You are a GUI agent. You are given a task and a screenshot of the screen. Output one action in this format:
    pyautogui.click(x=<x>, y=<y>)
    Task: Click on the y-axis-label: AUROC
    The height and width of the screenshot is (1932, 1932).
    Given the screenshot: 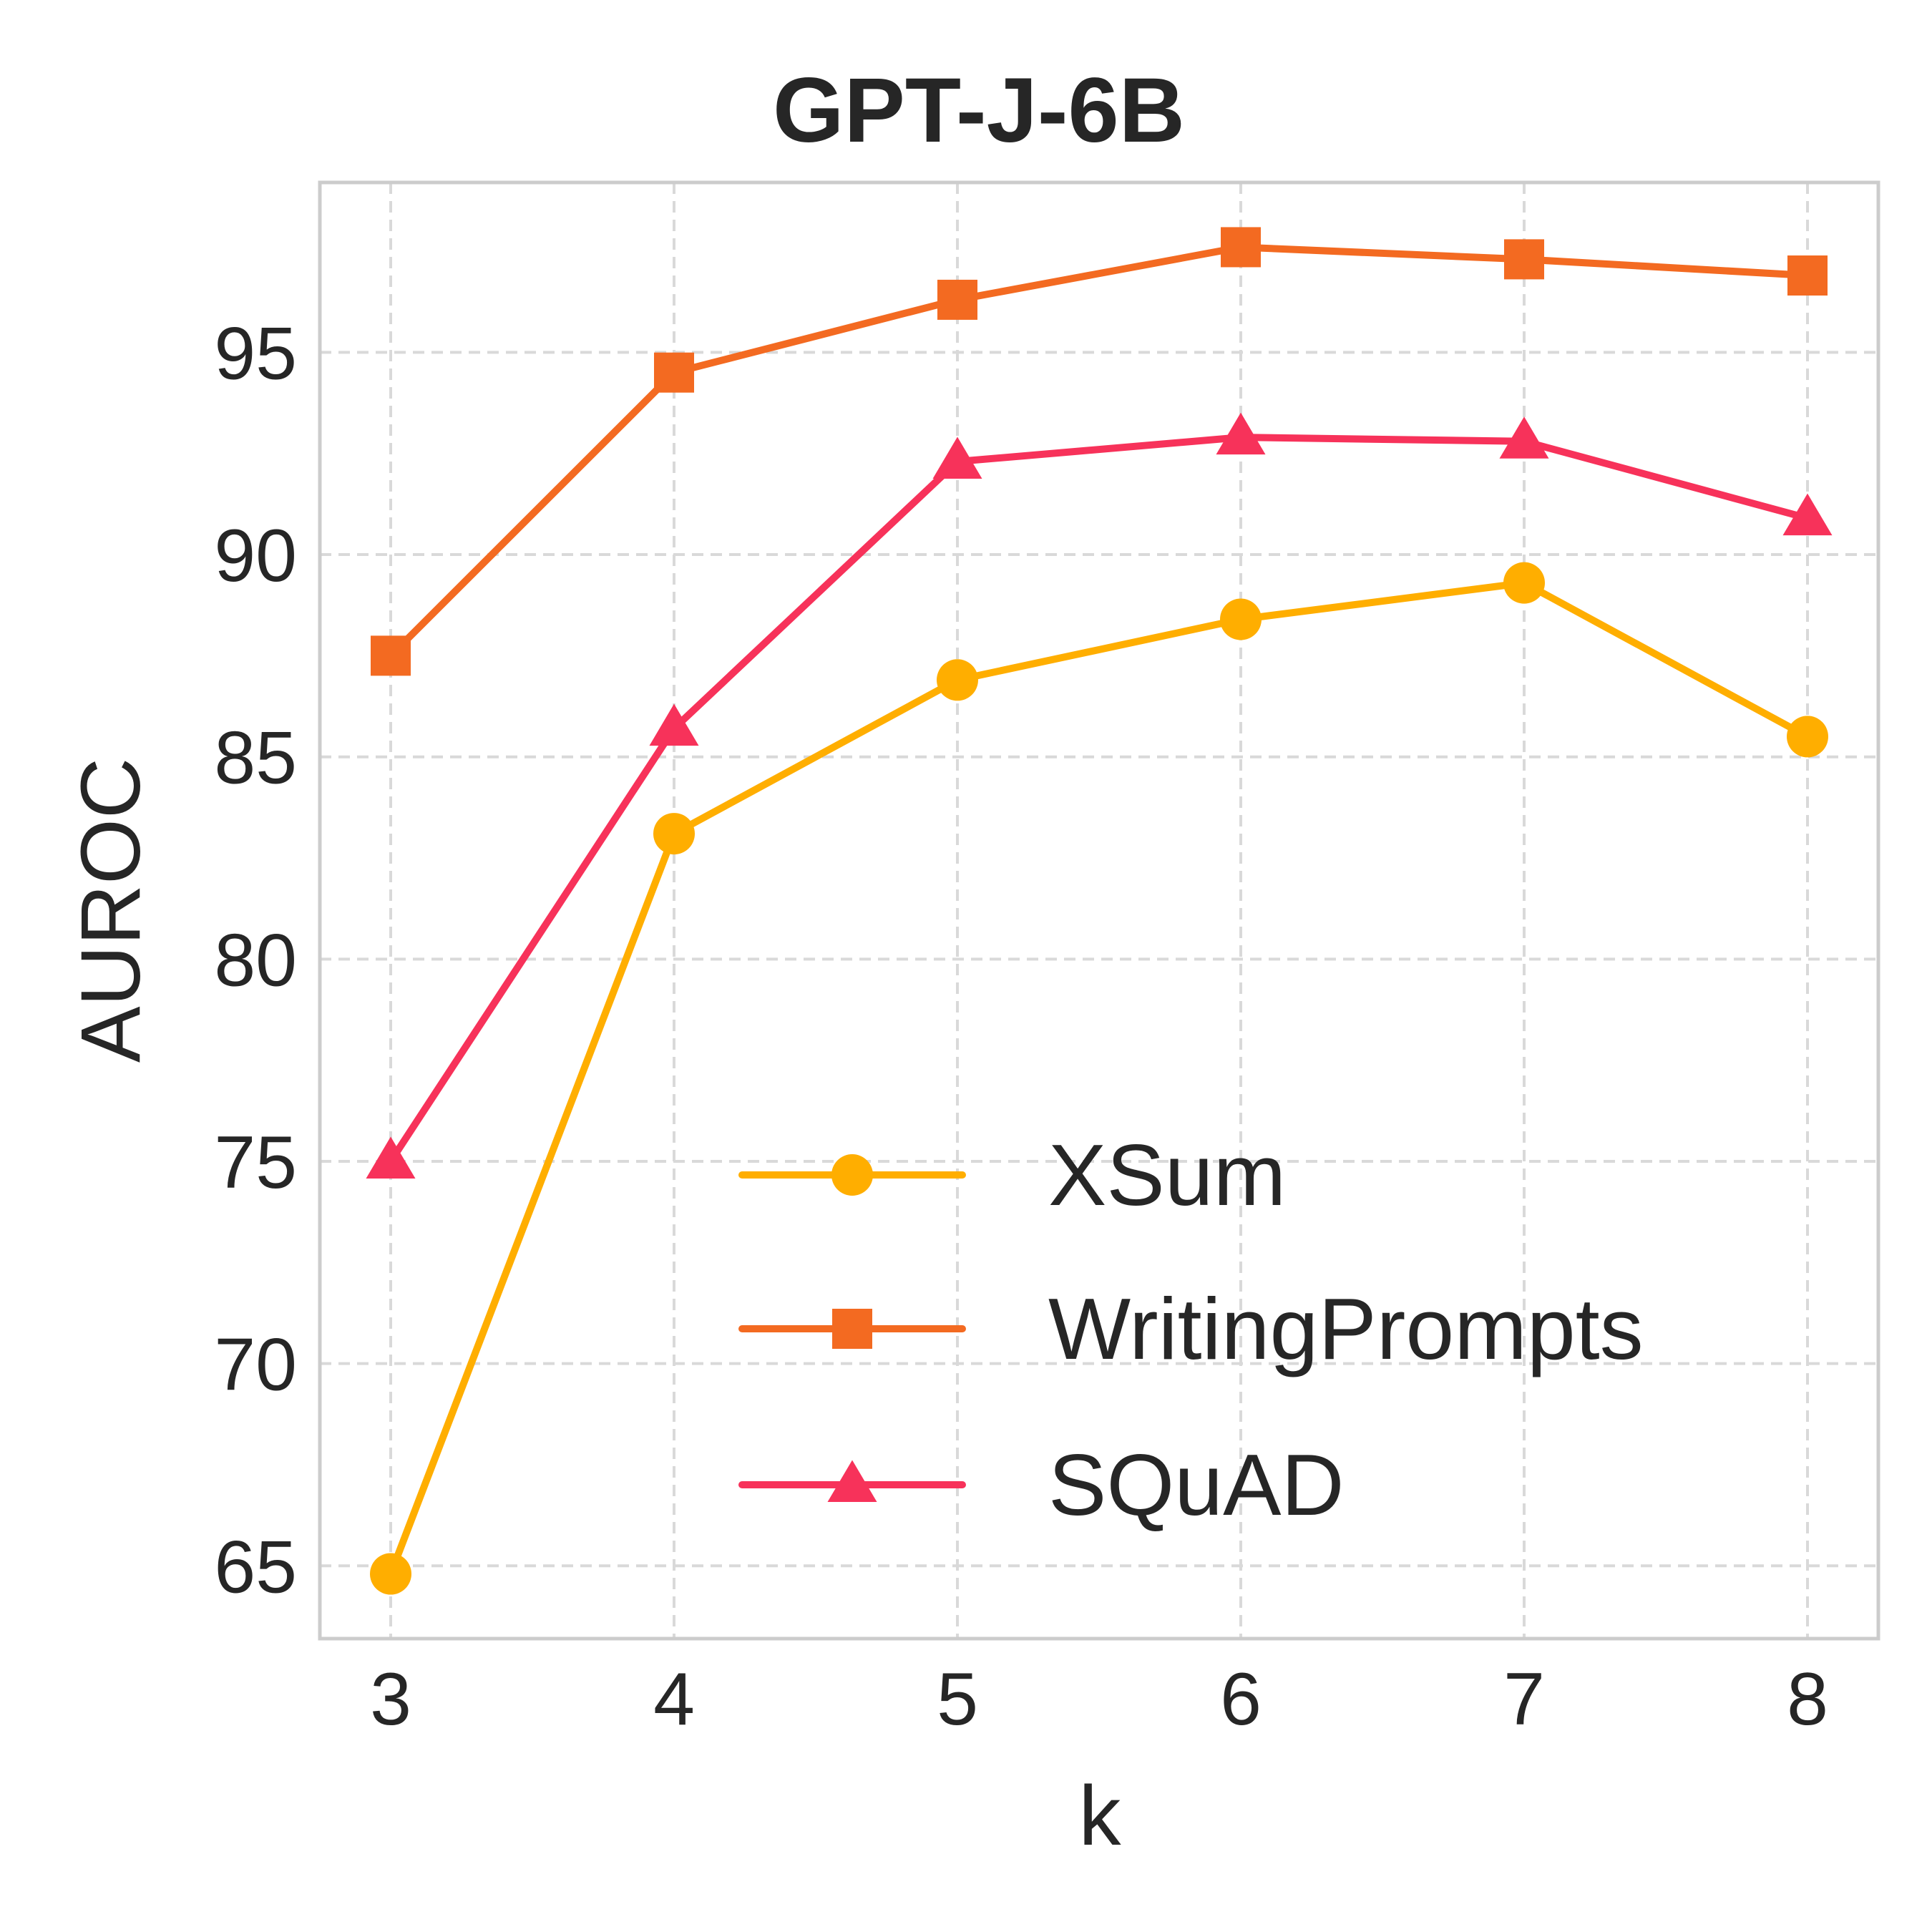 What is the action you would take?
    pyautogui.click(x=111, y=911)
    